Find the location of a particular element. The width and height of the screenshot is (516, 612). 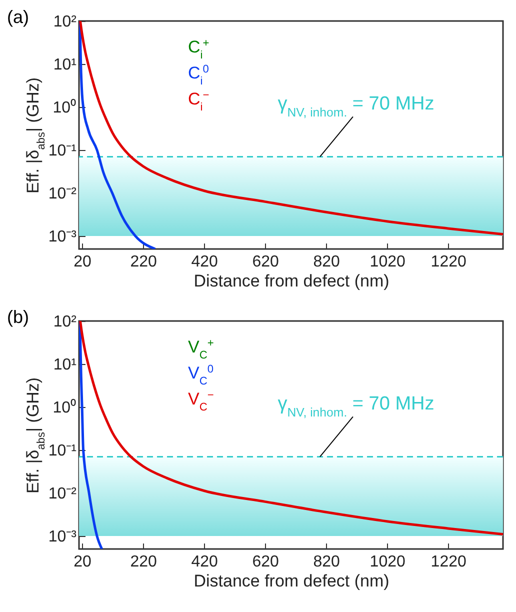

chart-title: (b) is located at coordinates (18, 317).